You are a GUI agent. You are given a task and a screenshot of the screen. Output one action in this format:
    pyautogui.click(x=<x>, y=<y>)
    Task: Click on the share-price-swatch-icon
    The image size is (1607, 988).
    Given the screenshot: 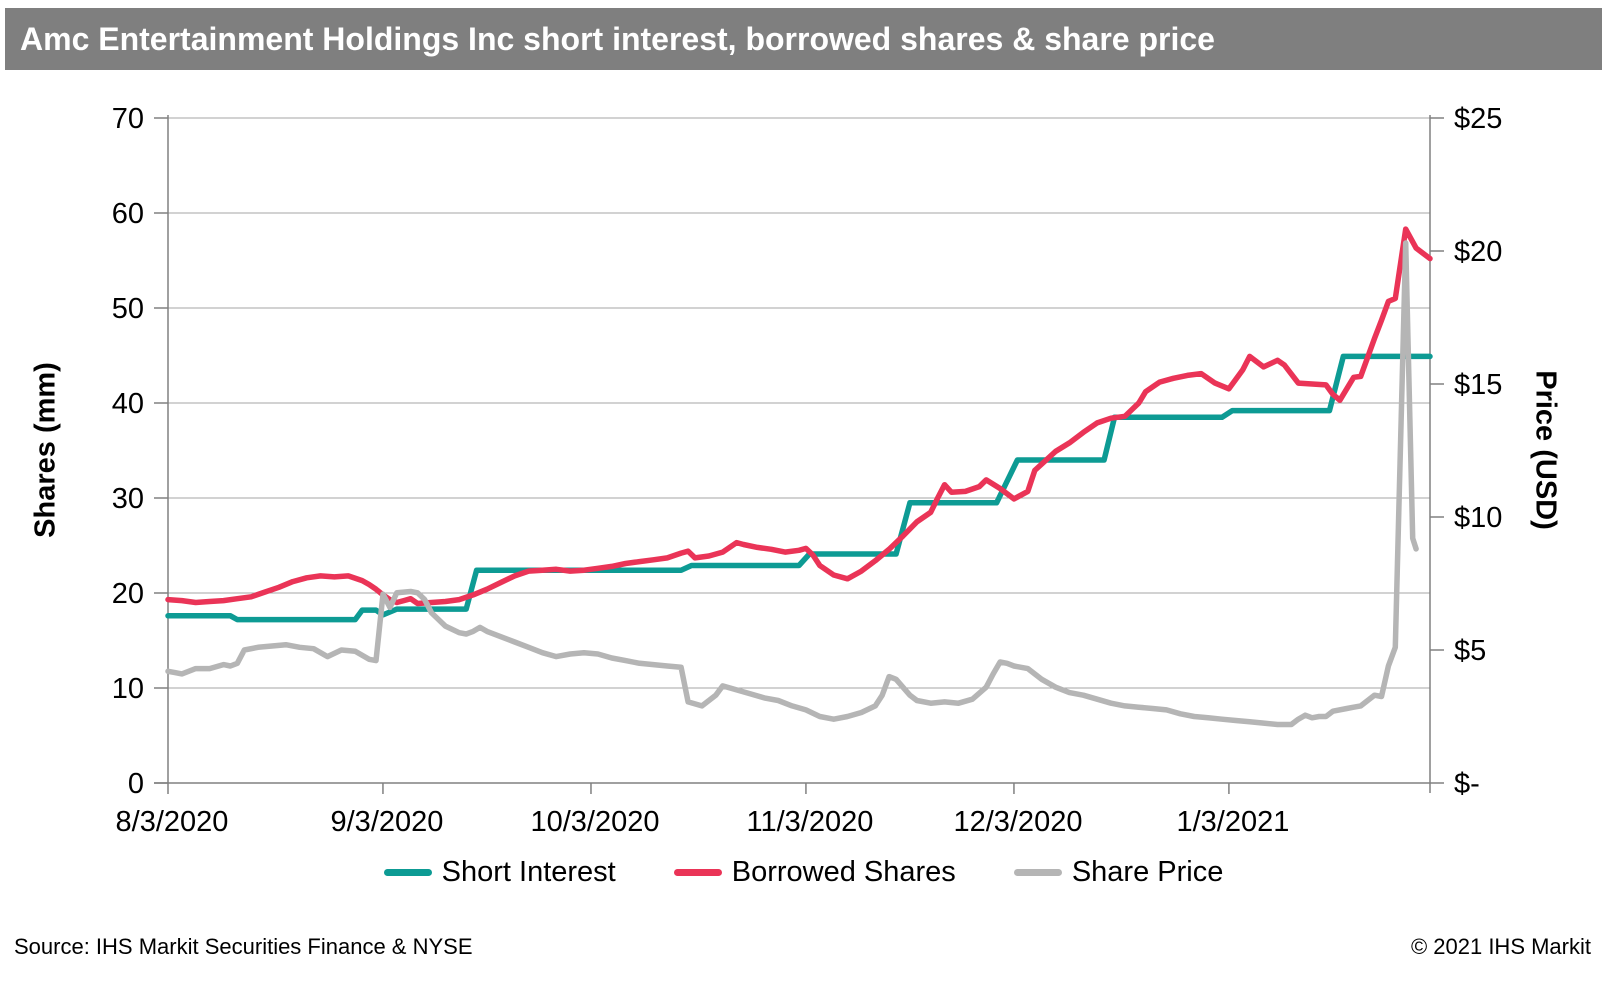 What is the action you would take?
    pyautogui.click(x=1037, y=872)
    